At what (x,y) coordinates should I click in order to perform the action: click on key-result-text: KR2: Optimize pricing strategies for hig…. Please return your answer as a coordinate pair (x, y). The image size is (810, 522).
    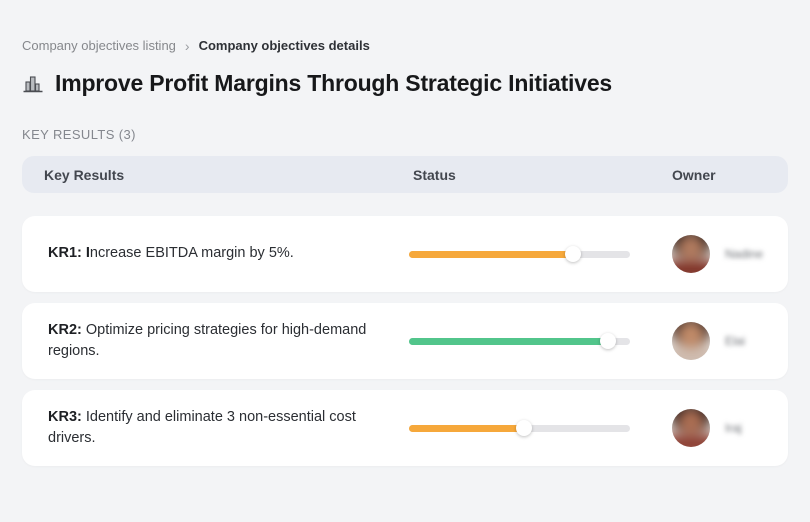
    Looking at the image, I should click on (215, 341).